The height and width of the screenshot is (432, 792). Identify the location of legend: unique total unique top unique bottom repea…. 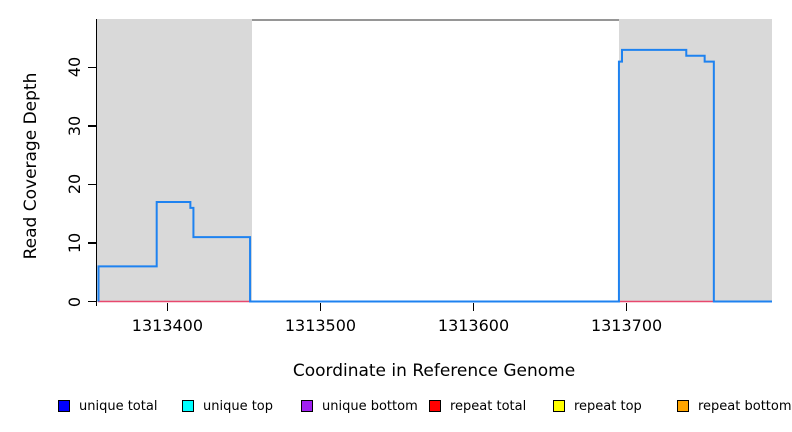
(396, 406).